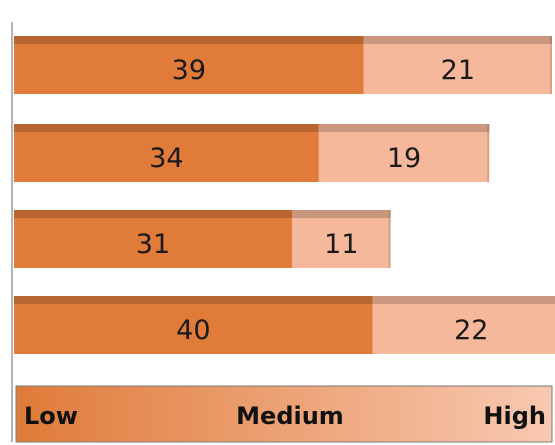 This screenshot has height=445, width=555. What do you see at coordinates (153, 244) in the screenshot?
I see `data-label-low-3: 31` at bounding box center [153, 244].